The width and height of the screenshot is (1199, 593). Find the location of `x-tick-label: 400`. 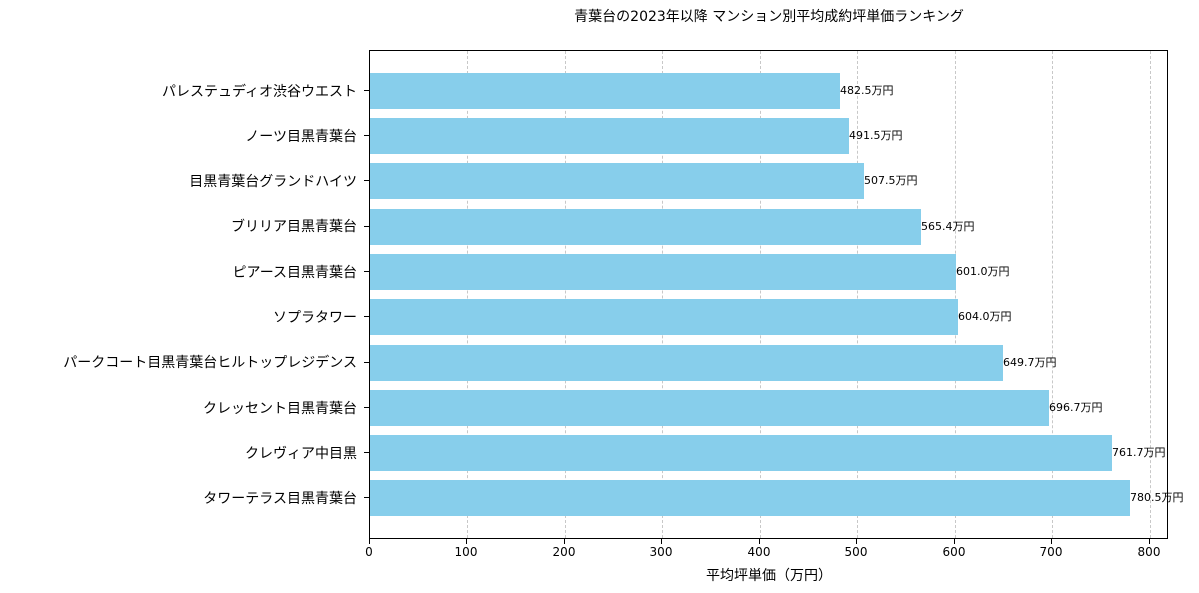

x-tick-label: 400 is located at coordinates (759, 552).